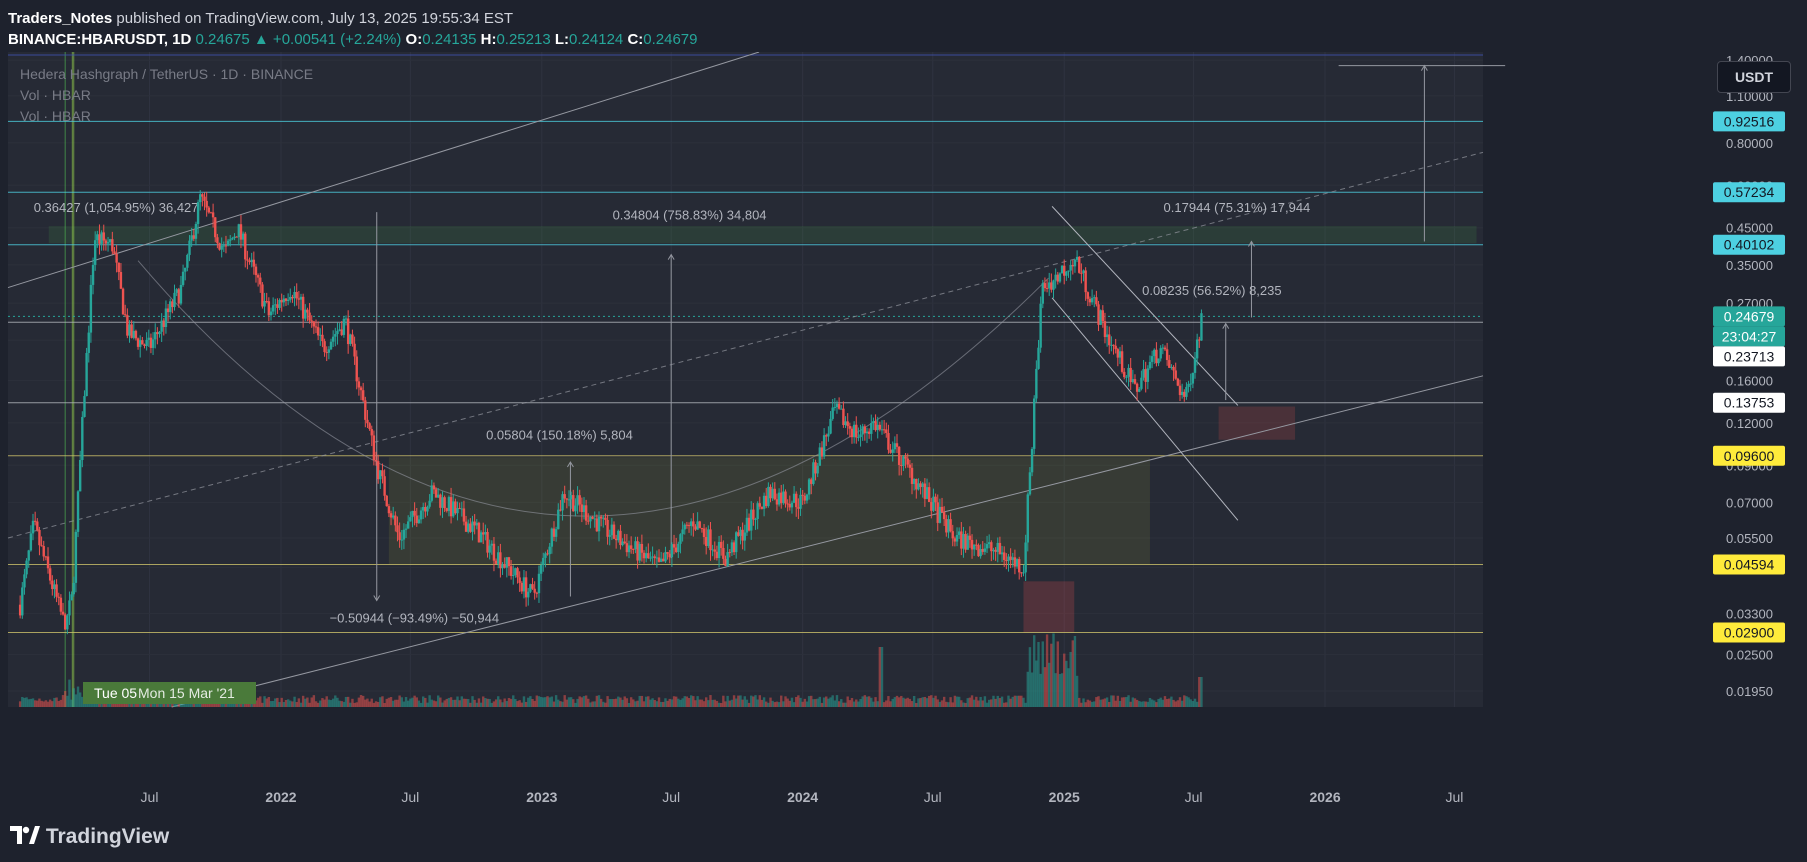 The height and width of the screenshot is (862, 1807). What do you see at coordinates (1145, 306) in the screenshot?
I see `channel-upper` at bounding box center [1145, 306].